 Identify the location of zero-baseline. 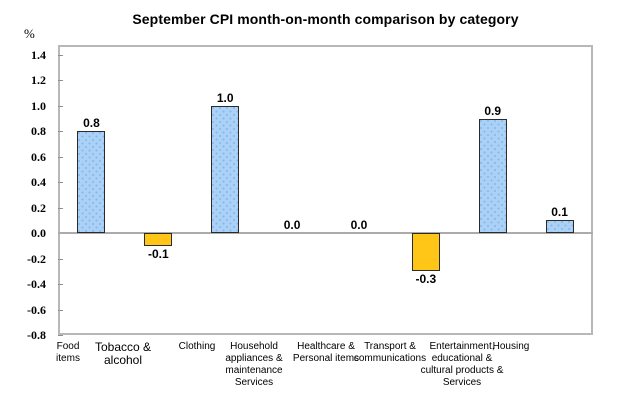
(325, 233).